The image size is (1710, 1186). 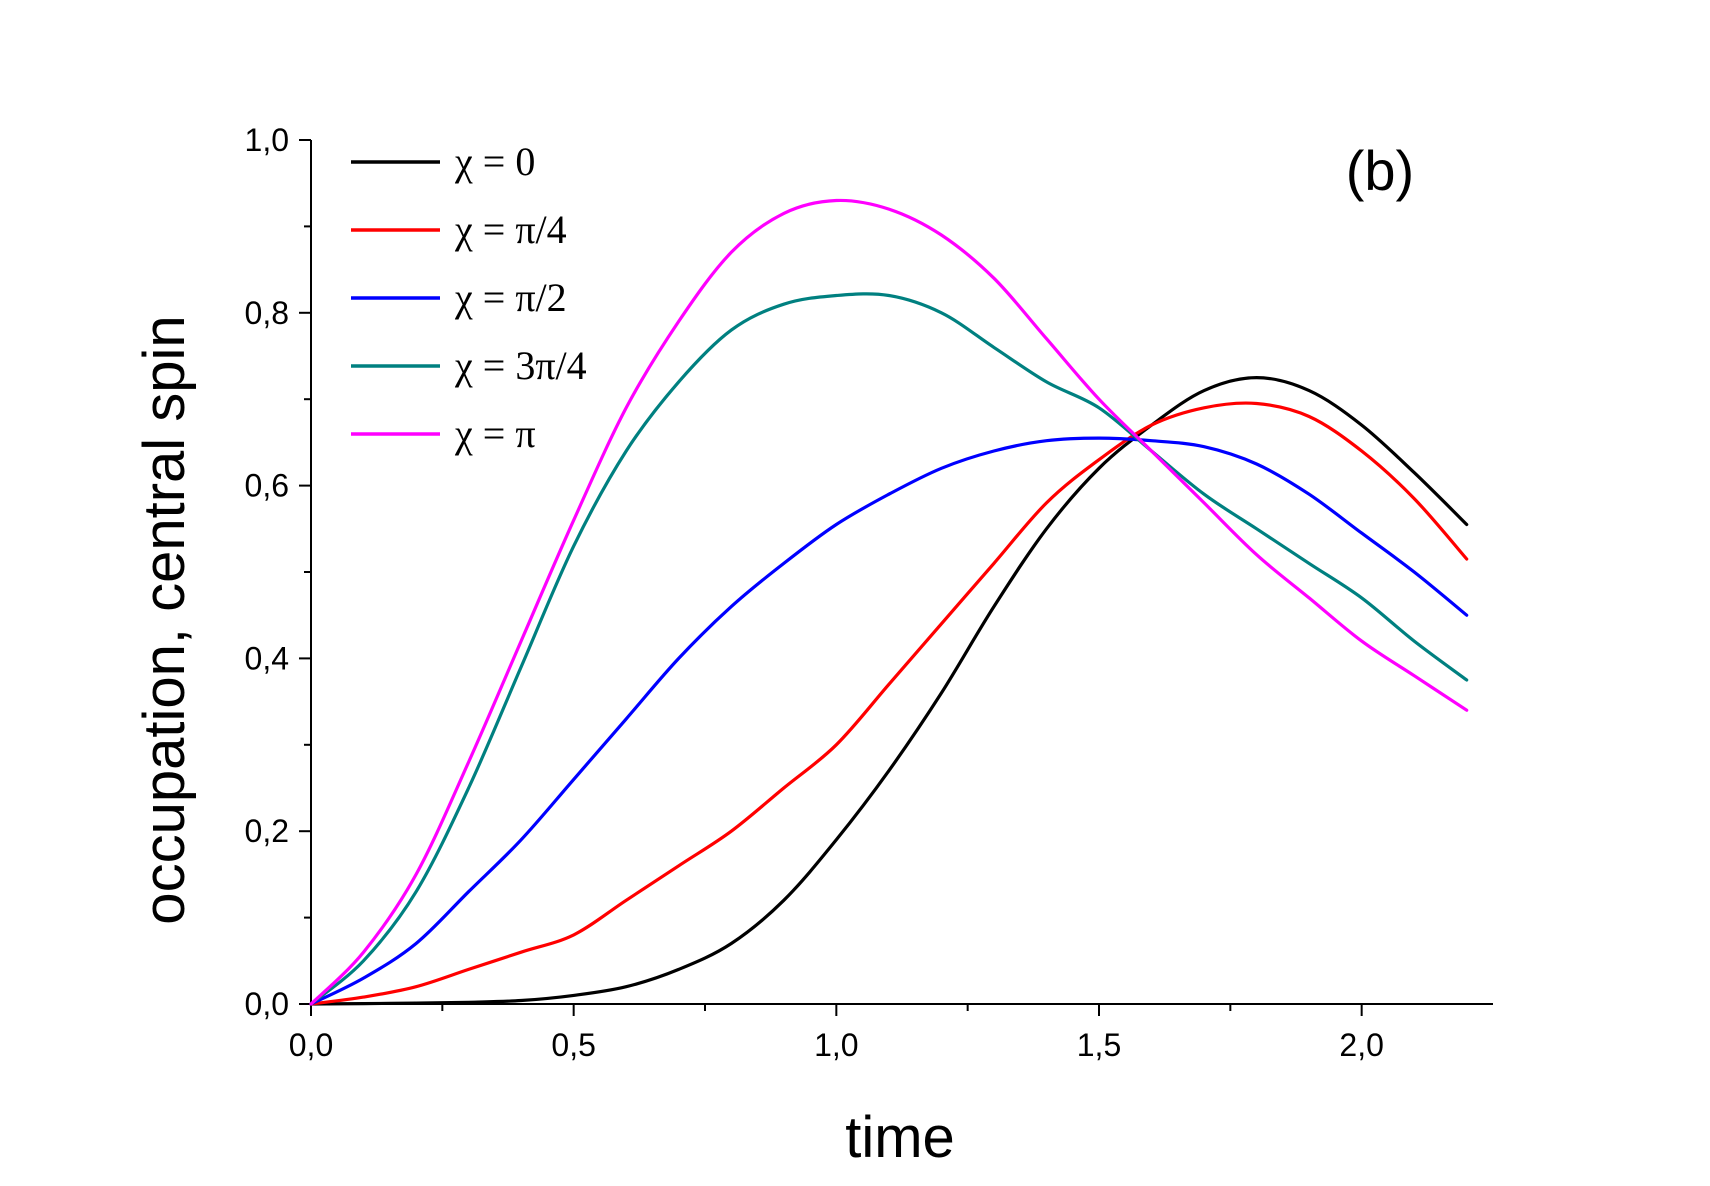 I want to click on legend: χ = 0 χ = π/4 χ = π/2 χ = 3π/4 χ = π, so click(x=469, y=297).